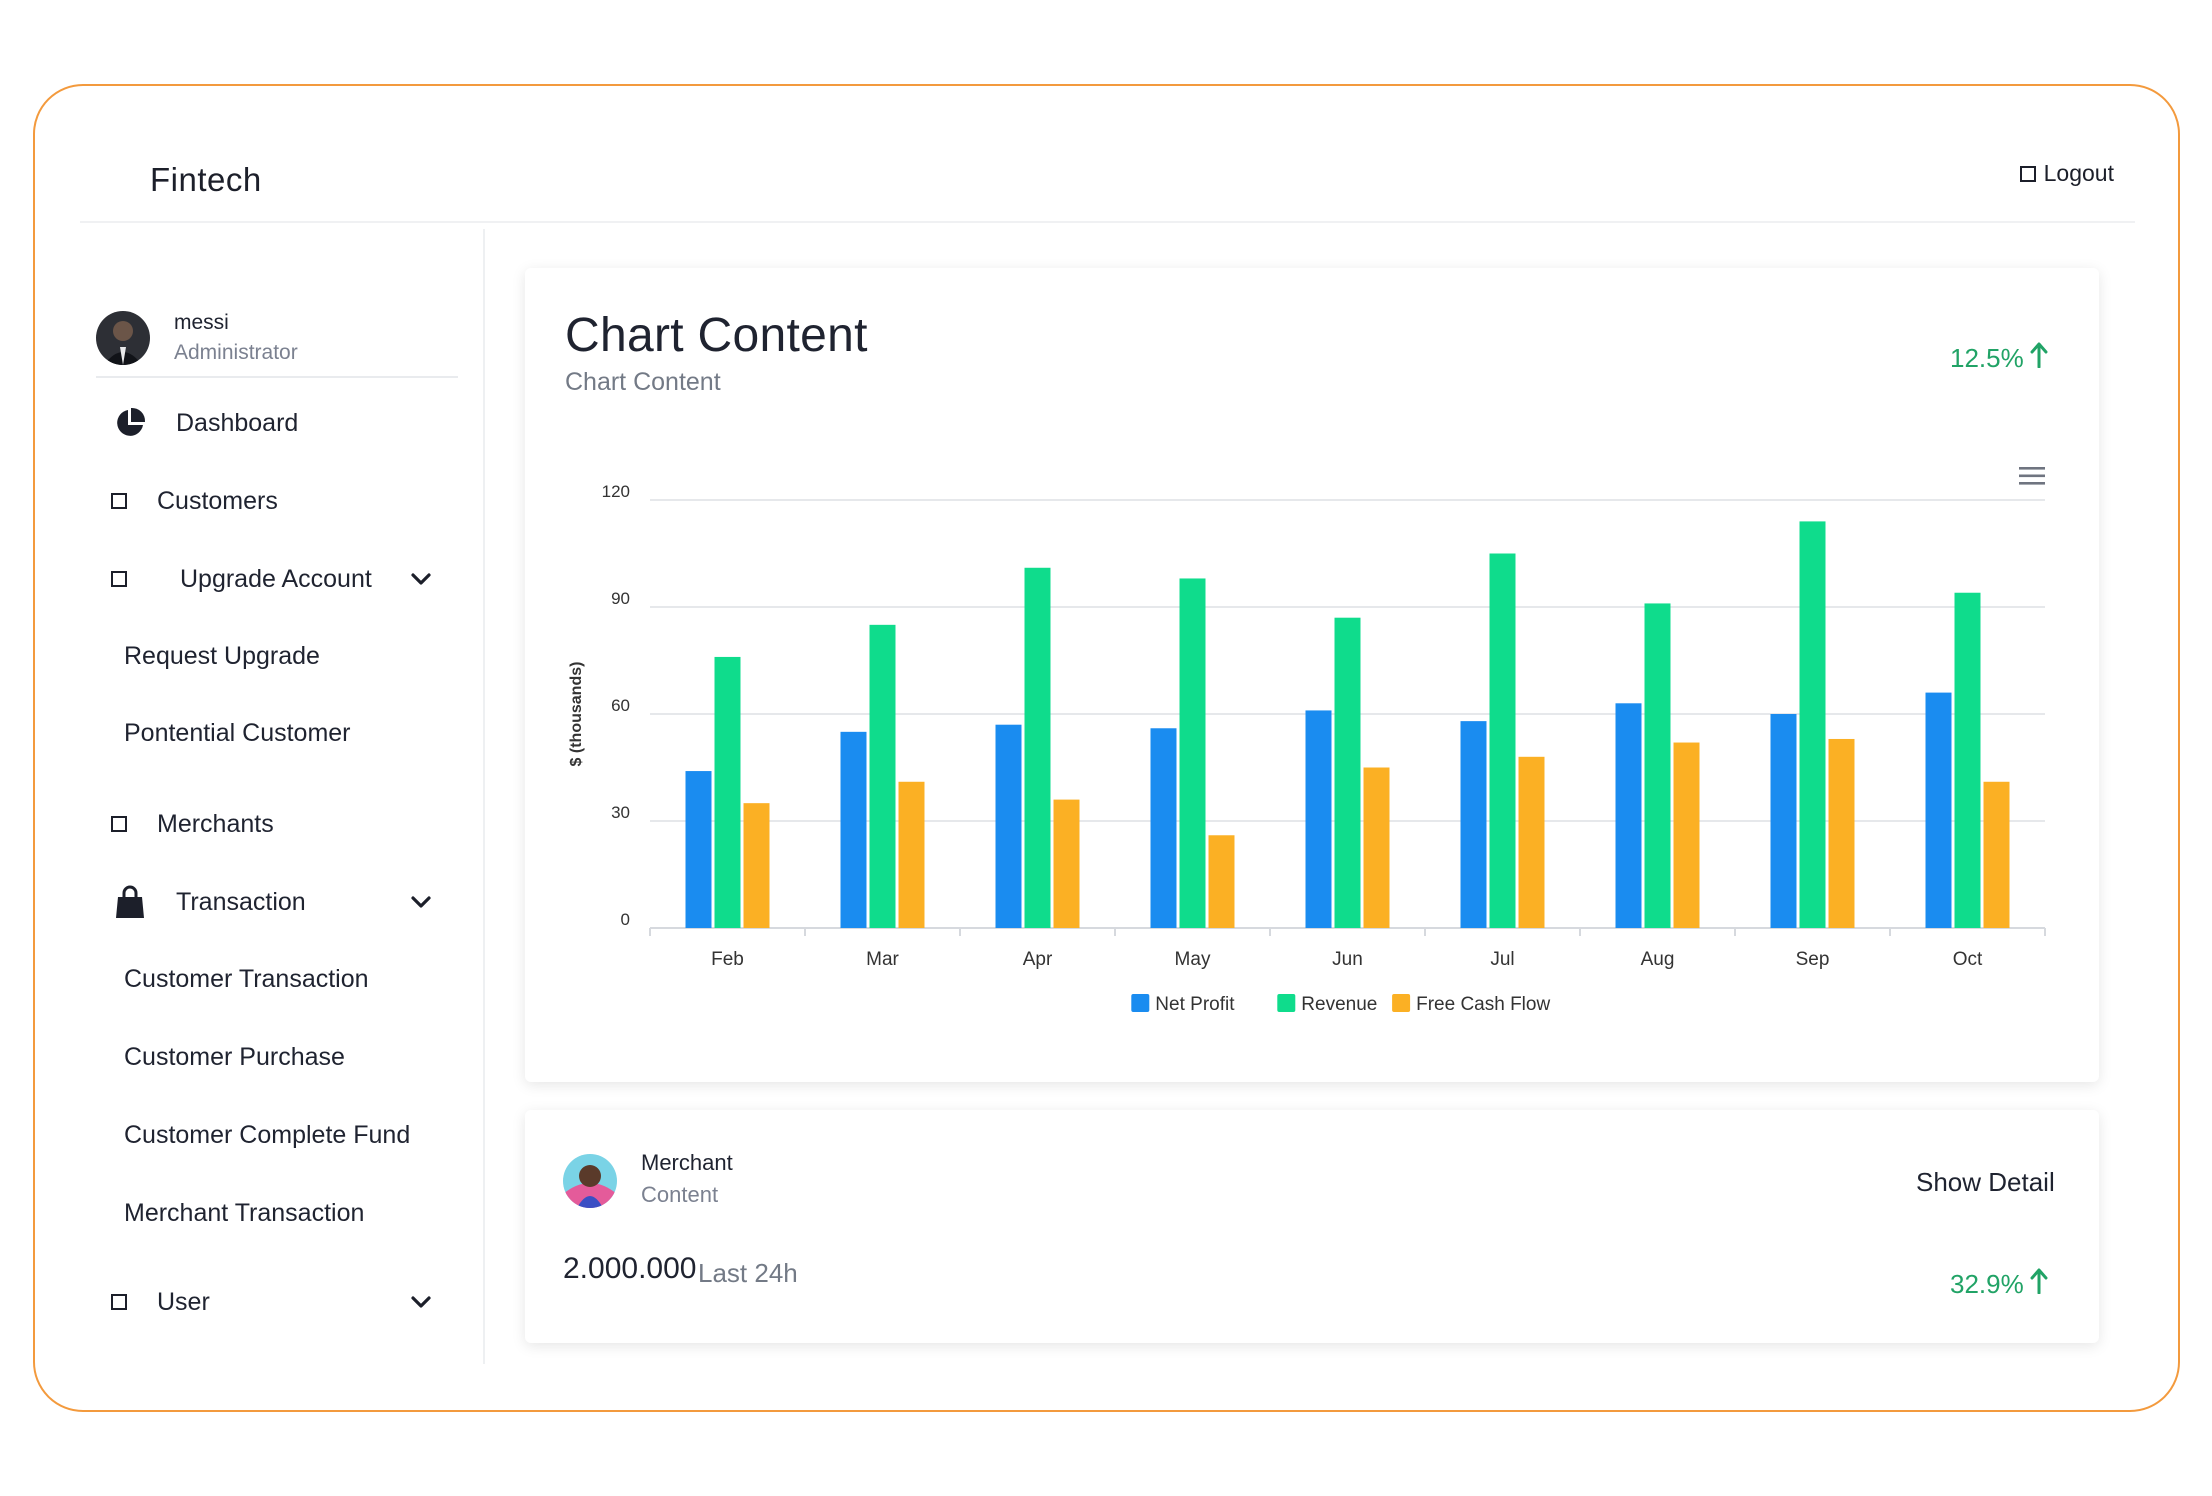 This screenshot has width=2212, height=1496. Describe the element at coordinates (1193, 959) in the screenshot. I see `x-tick-label: May` at that location.